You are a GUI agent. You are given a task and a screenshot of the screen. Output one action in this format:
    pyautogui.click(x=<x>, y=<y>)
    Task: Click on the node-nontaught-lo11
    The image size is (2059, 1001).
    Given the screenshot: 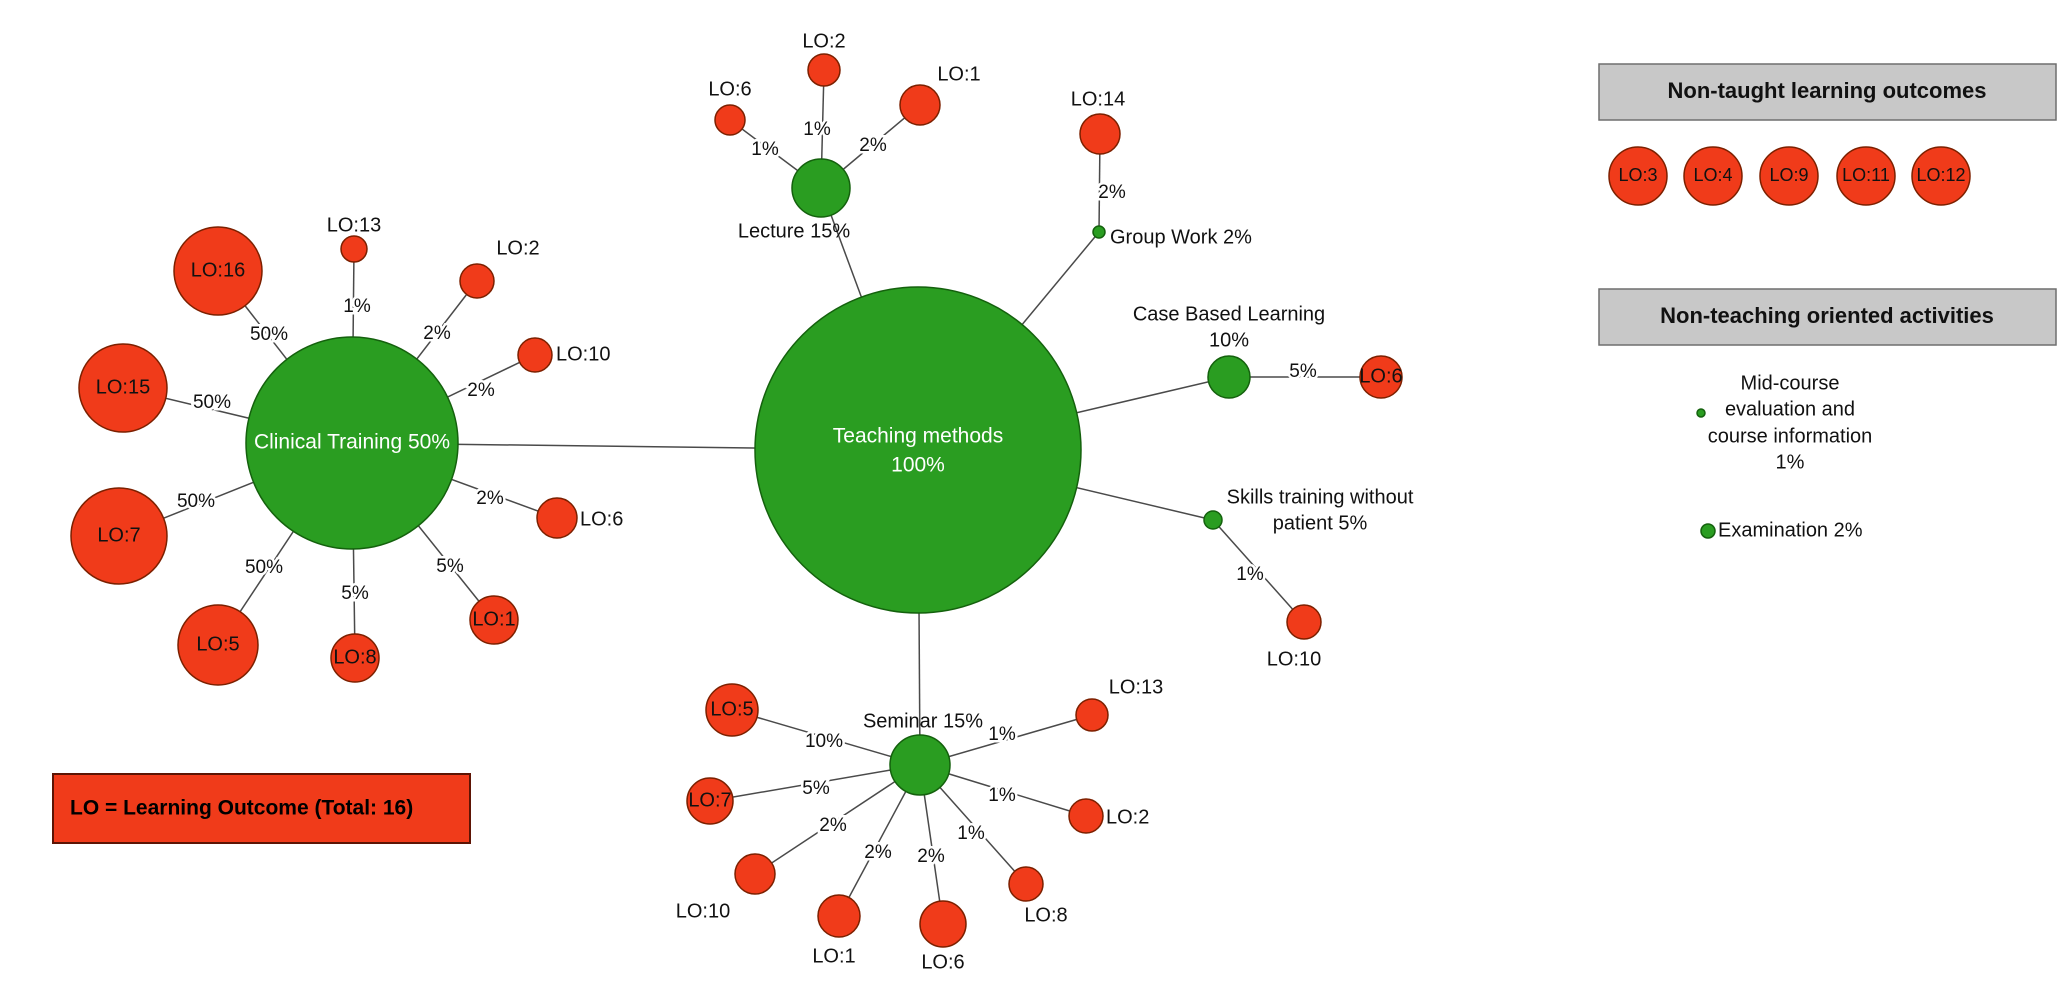 What is the action you would take?
    pyautogui.click(x=1866, y=176)
    